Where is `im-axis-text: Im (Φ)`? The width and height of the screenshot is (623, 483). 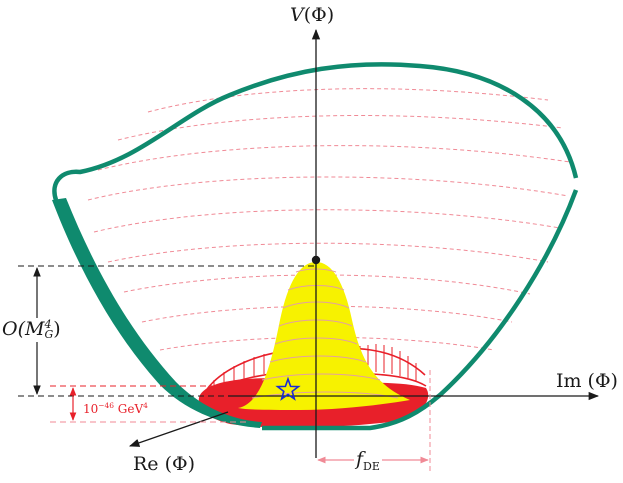 im-axis-text: Im (Φ) is located at coordinates (587, 381).